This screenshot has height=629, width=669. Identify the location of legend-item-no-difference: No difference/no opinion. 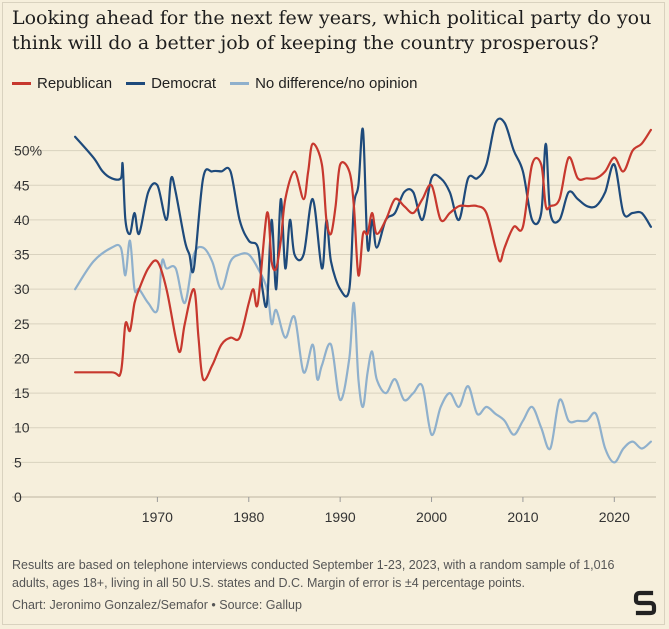
(323, 83).